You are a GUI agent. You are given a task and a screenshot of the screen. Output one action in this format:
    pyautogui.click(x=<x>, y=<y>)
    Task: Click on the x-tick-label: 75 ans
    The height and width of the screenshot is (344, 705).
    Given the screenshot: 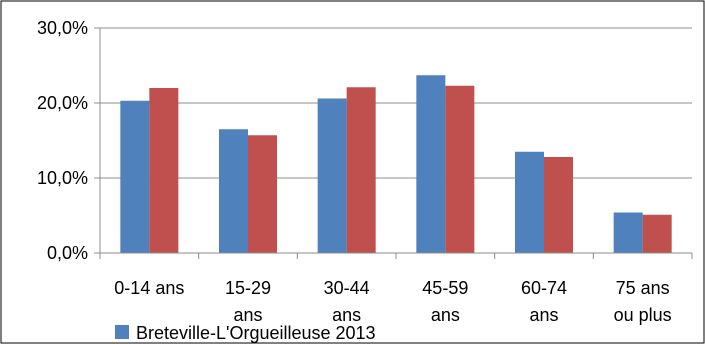 What is the action you would take?
    pyautogui.click(x=643, y=288)
    